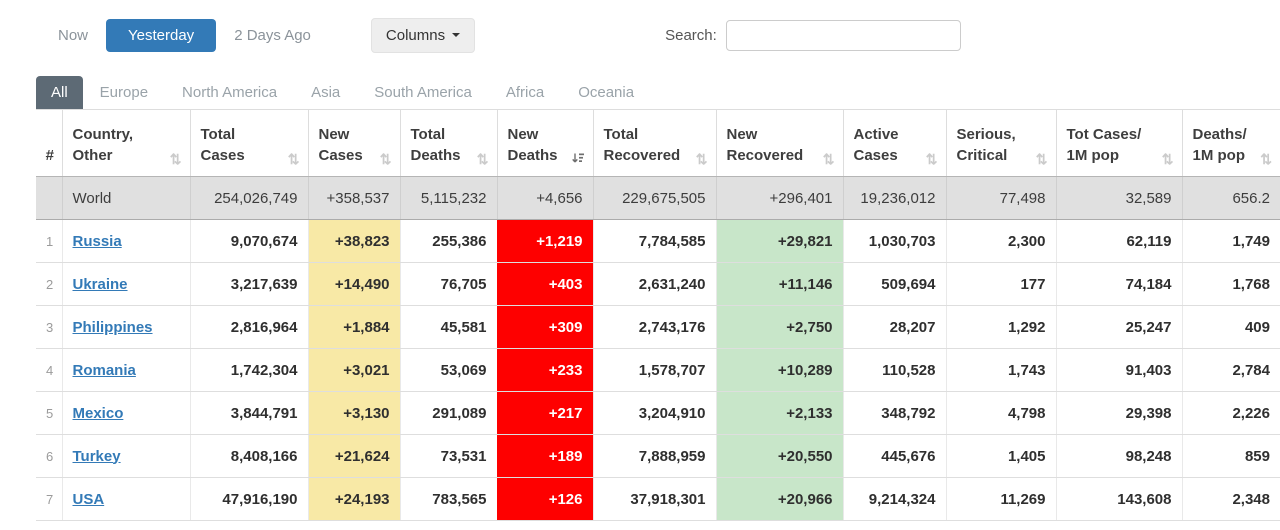 Image resolution: width=1280 pixels, height=530 pixels. Describe the element at coordinates (229, 92) in the screenshot. I see `tab-north-america: North America` at that location.